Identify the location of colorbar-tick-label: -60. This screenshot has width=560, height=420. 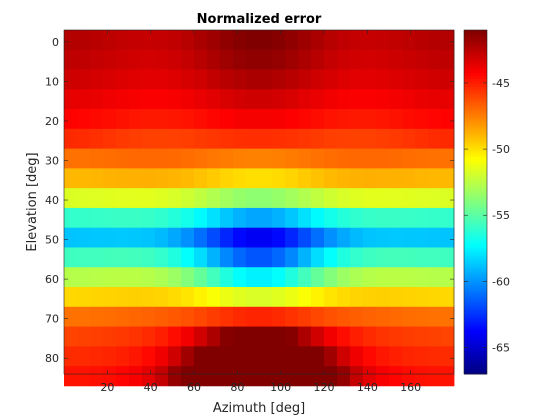
(501, 281).